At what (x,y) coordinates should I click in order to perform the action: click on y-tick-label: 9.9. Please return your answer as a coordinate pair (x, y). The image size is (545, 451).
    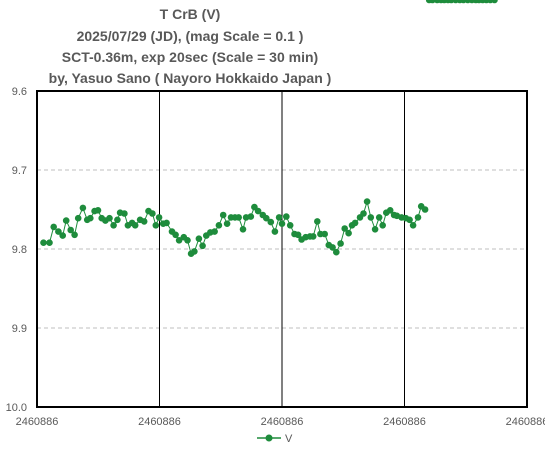
    Looking at the image, I should click on (19, 329).